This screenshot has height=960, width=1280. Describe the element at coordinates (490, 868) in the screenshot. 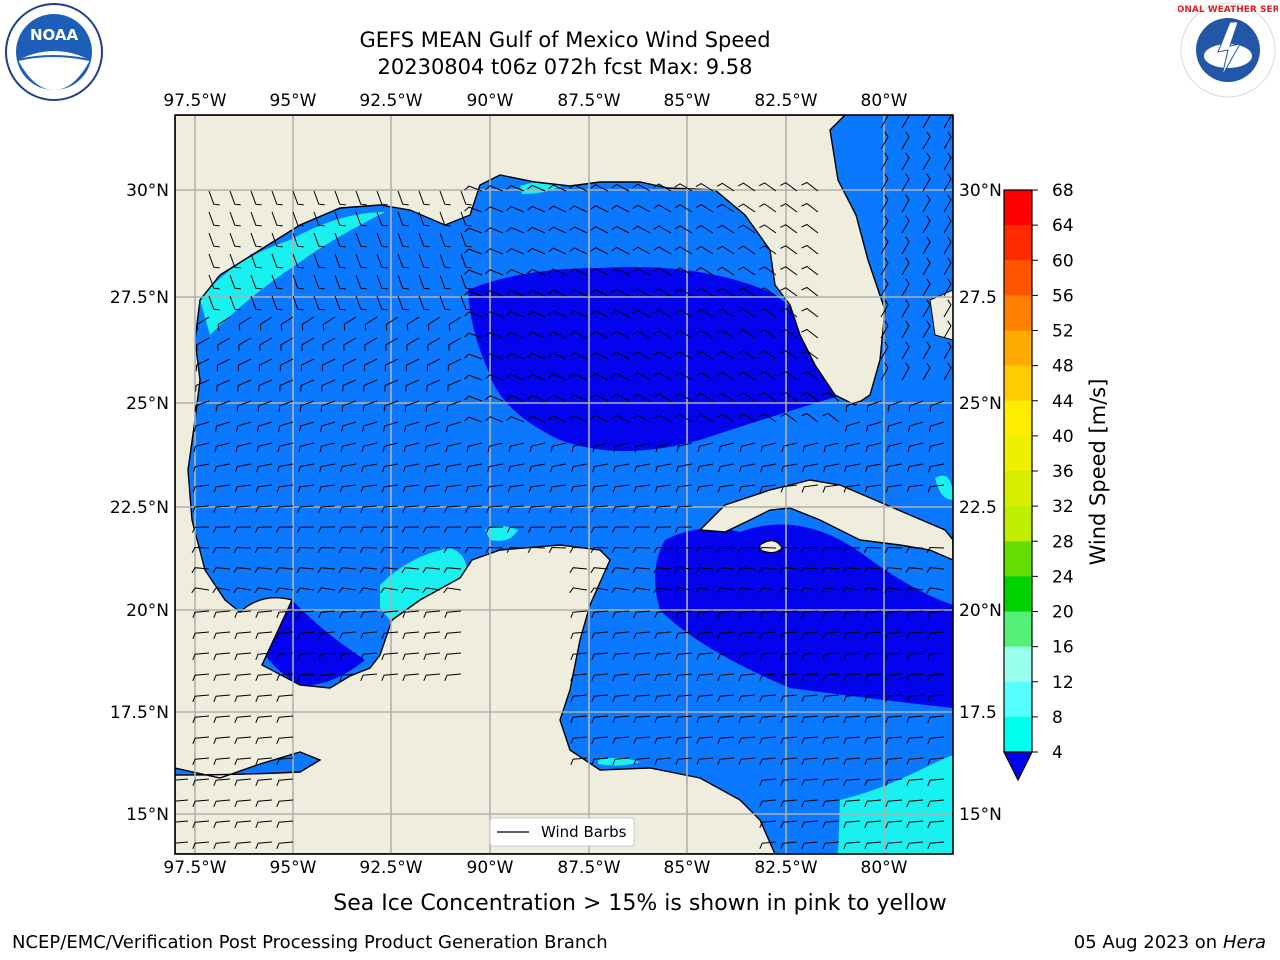

I see `lon-label: 90°W` at that location.